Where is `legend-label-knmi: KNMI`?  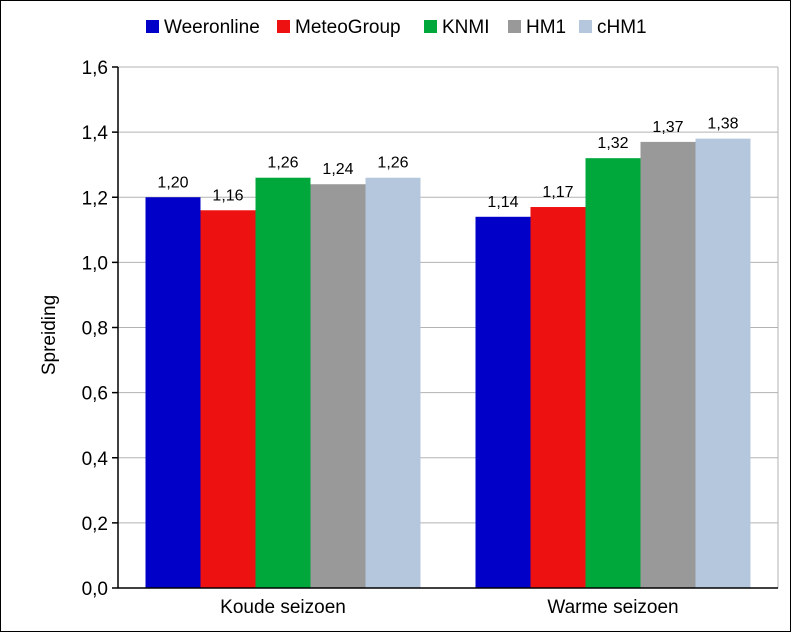 legend-label-knmi: KNMI is located at coordinates (466, 27).